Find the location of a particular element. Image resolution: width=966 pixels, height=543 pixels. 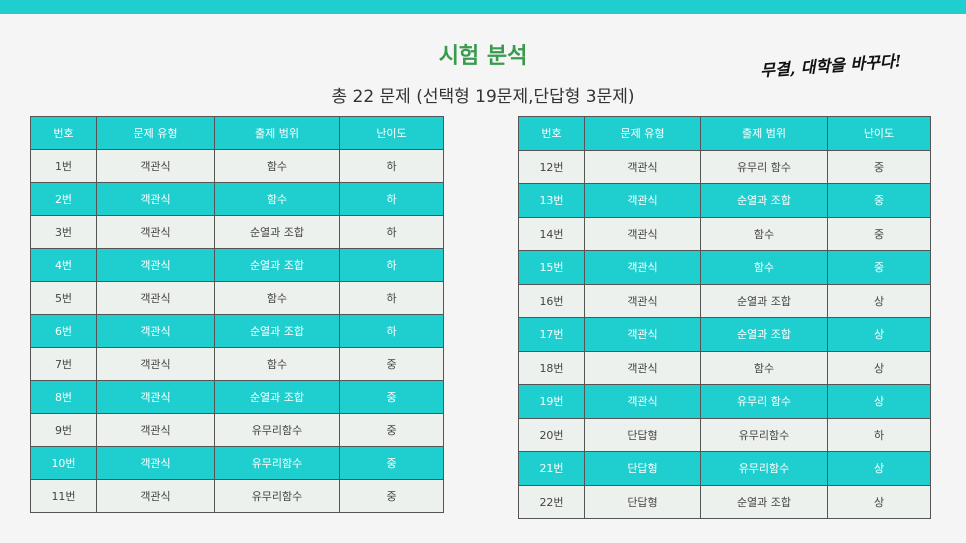

table-row: 7번 객관식 함수 중 is located at coordinates (237, 364).